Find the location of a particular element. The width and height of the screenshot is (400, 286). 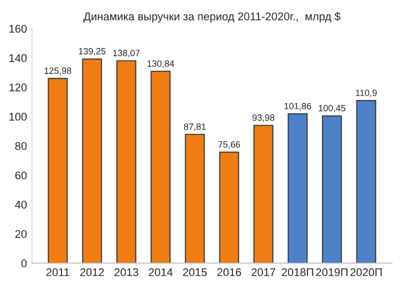

data-label: 139,25 is located at coordinates (92, 52).